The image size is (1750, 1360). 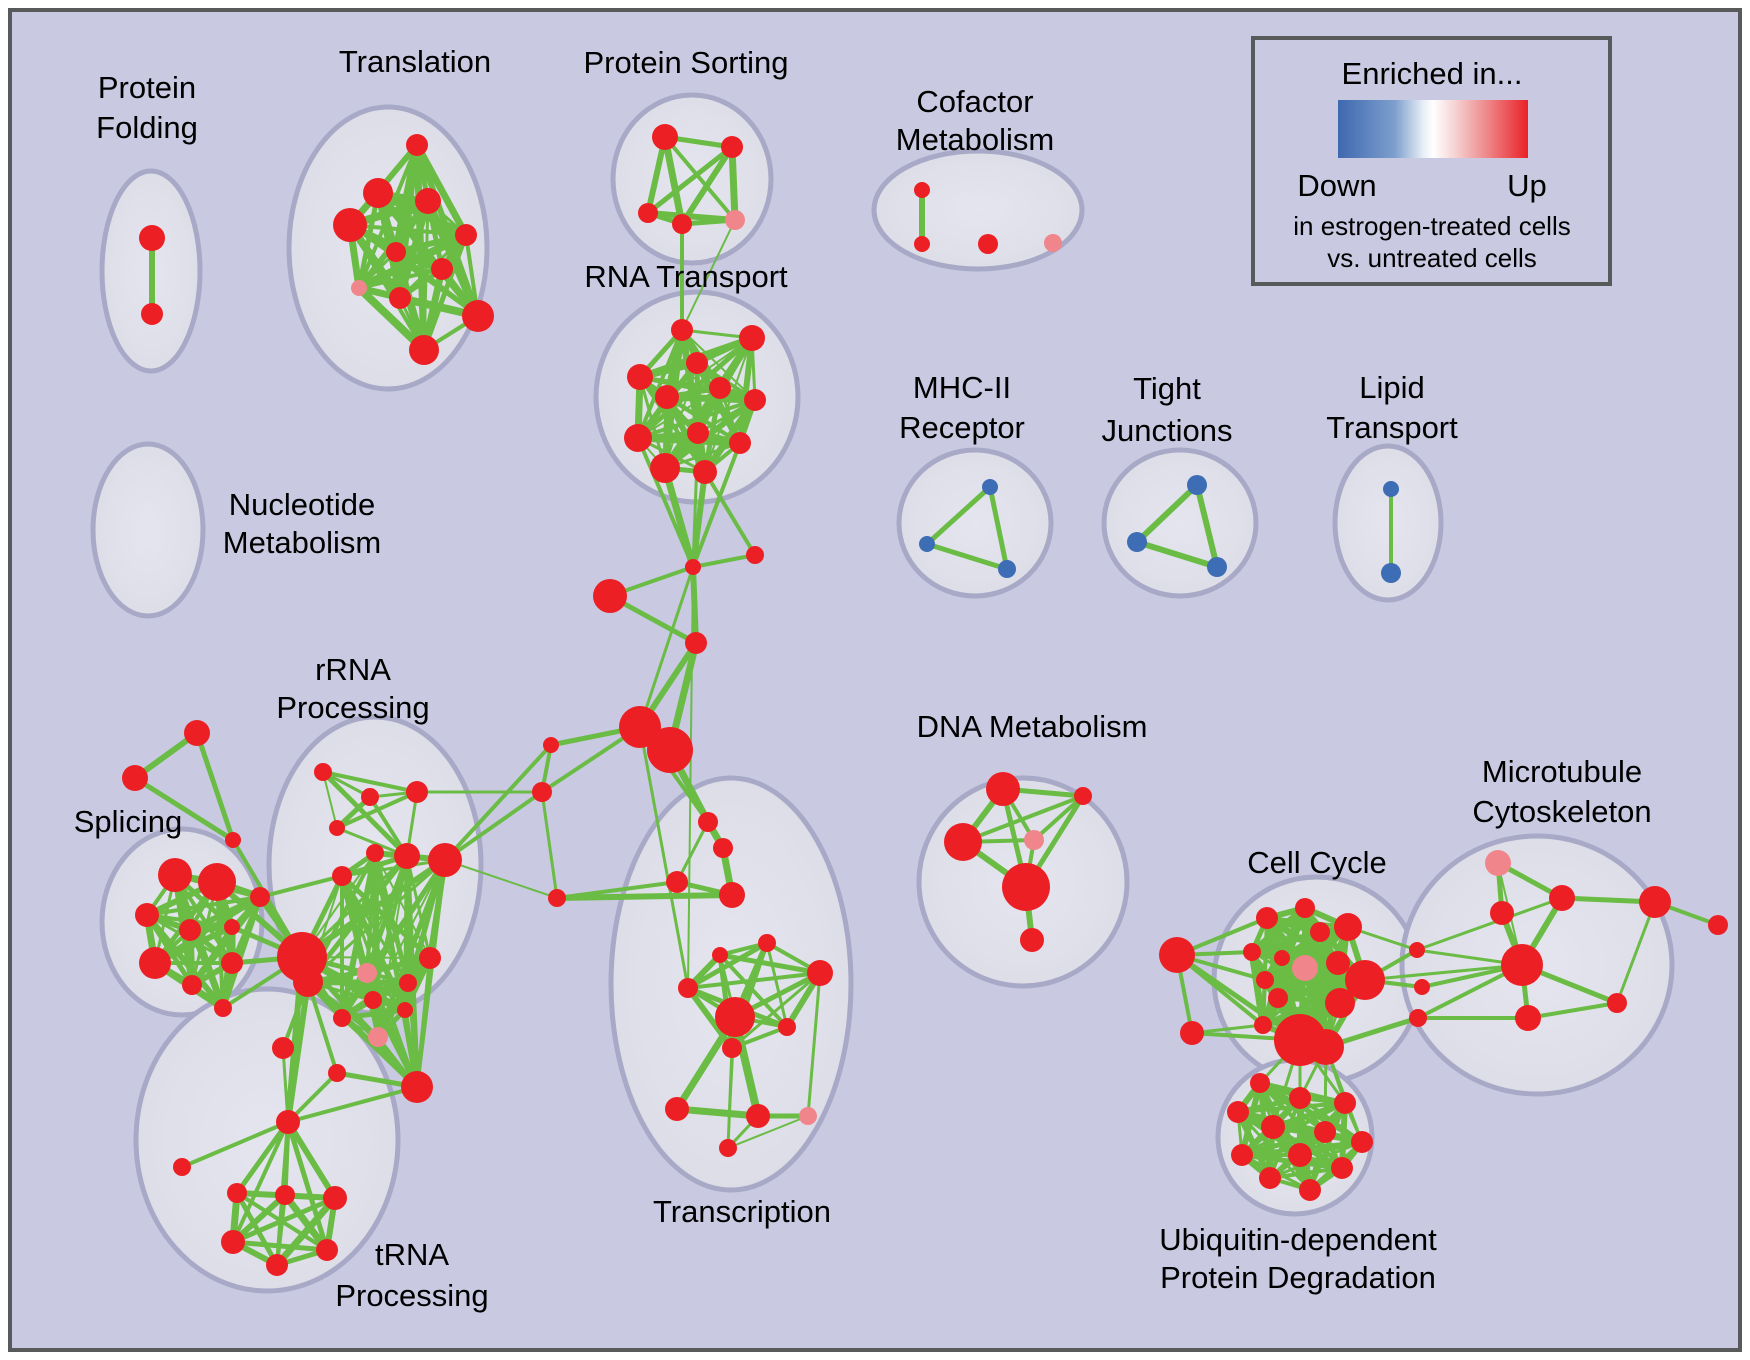 I want to click on node-cf4, so click(x=1053, y=243).